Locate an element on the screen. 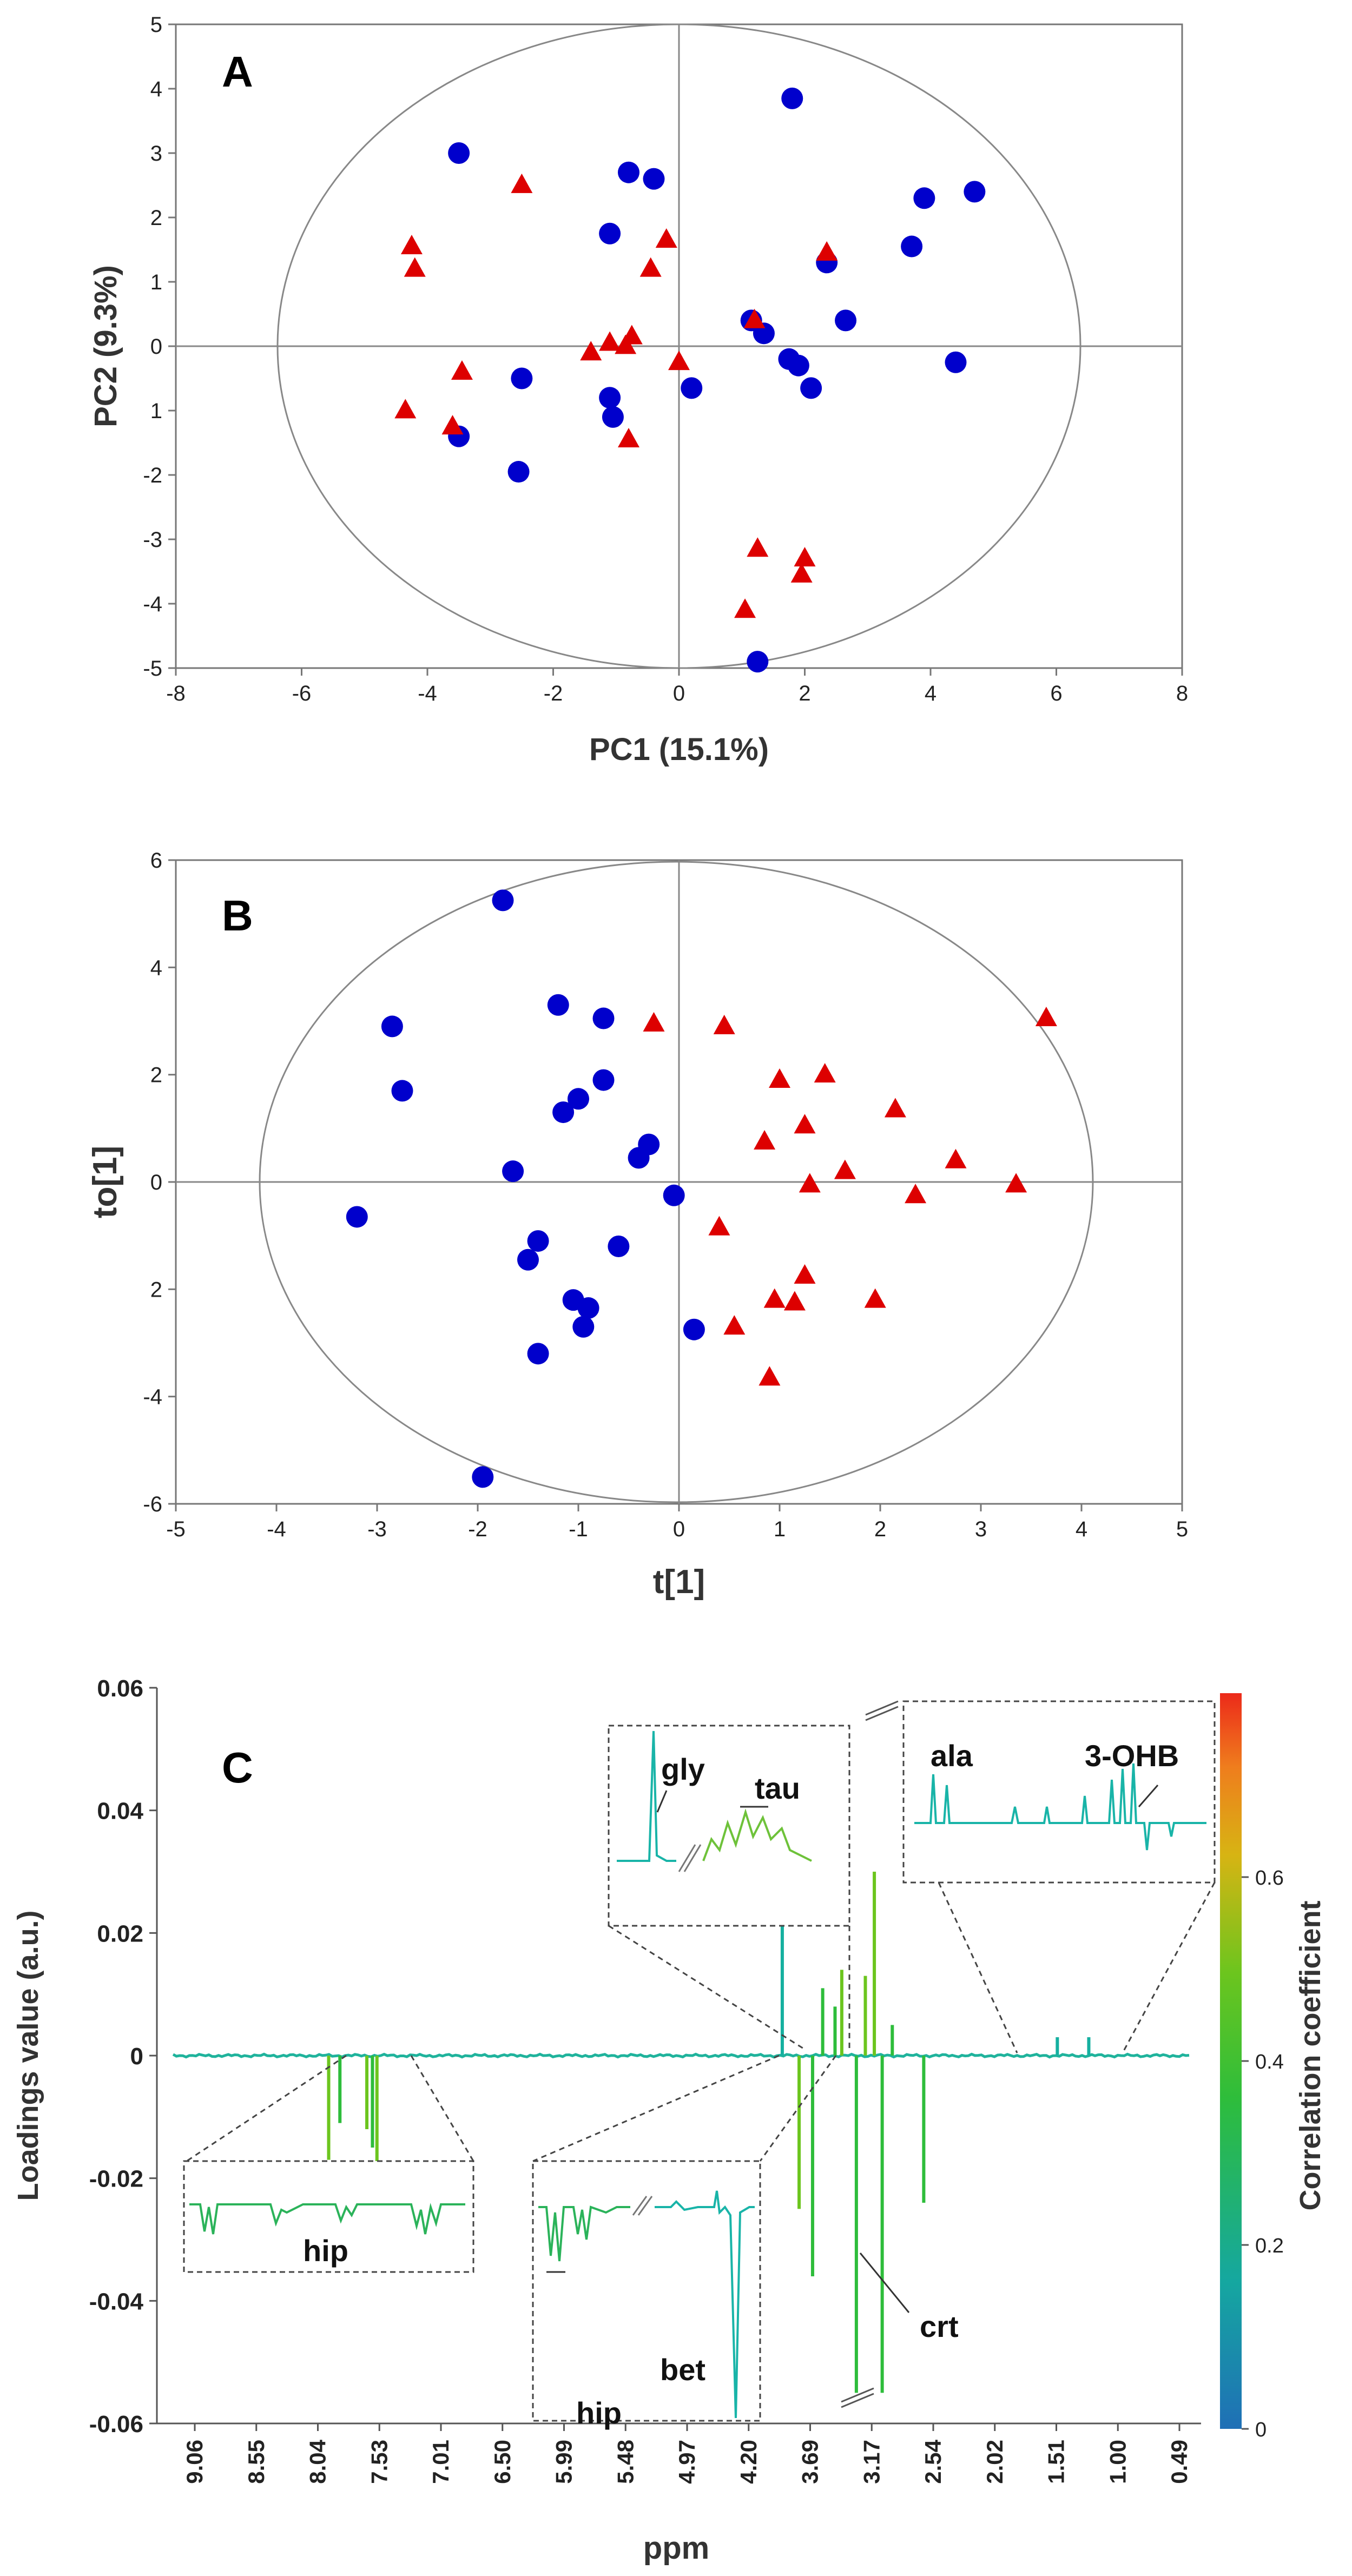 Image resolution: width=1352 pixels, height=2576 pixels. panel-a-x-tick-label: 8 is located at coordinates (1182, 693).